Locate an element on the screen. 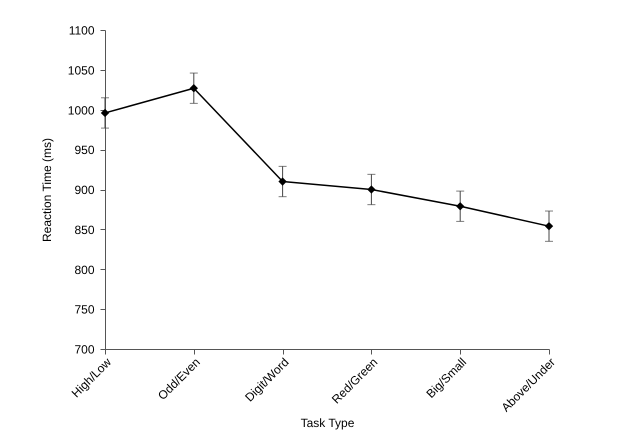 The height and width of the screenshot is (436, 643). y-tick-label: 1050 is located at coordinates (81, 70).